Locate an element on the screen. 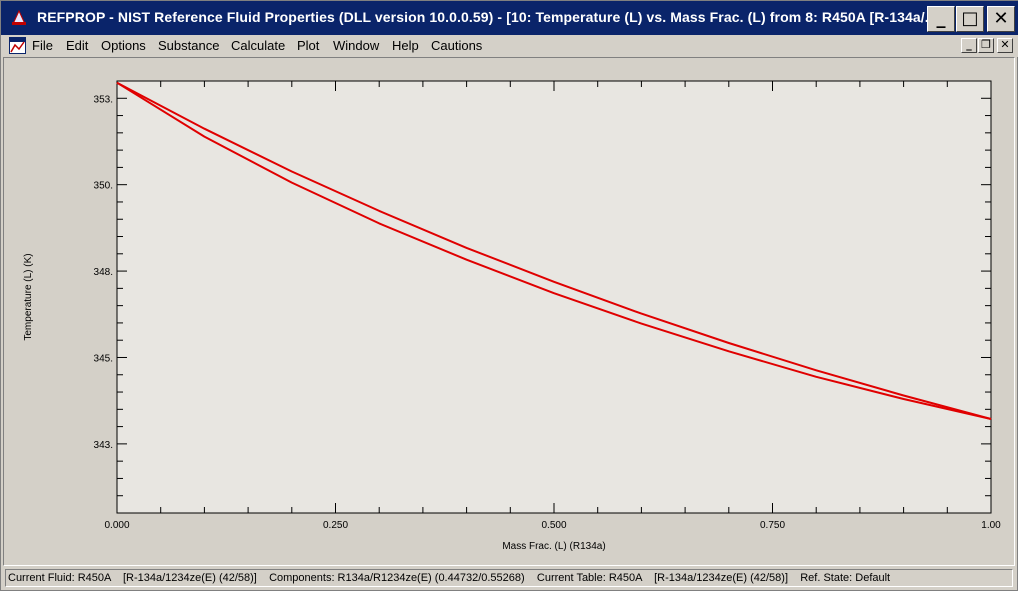  y-axis-label: Temperature (L) (K) is located at coordinates (28, 296).